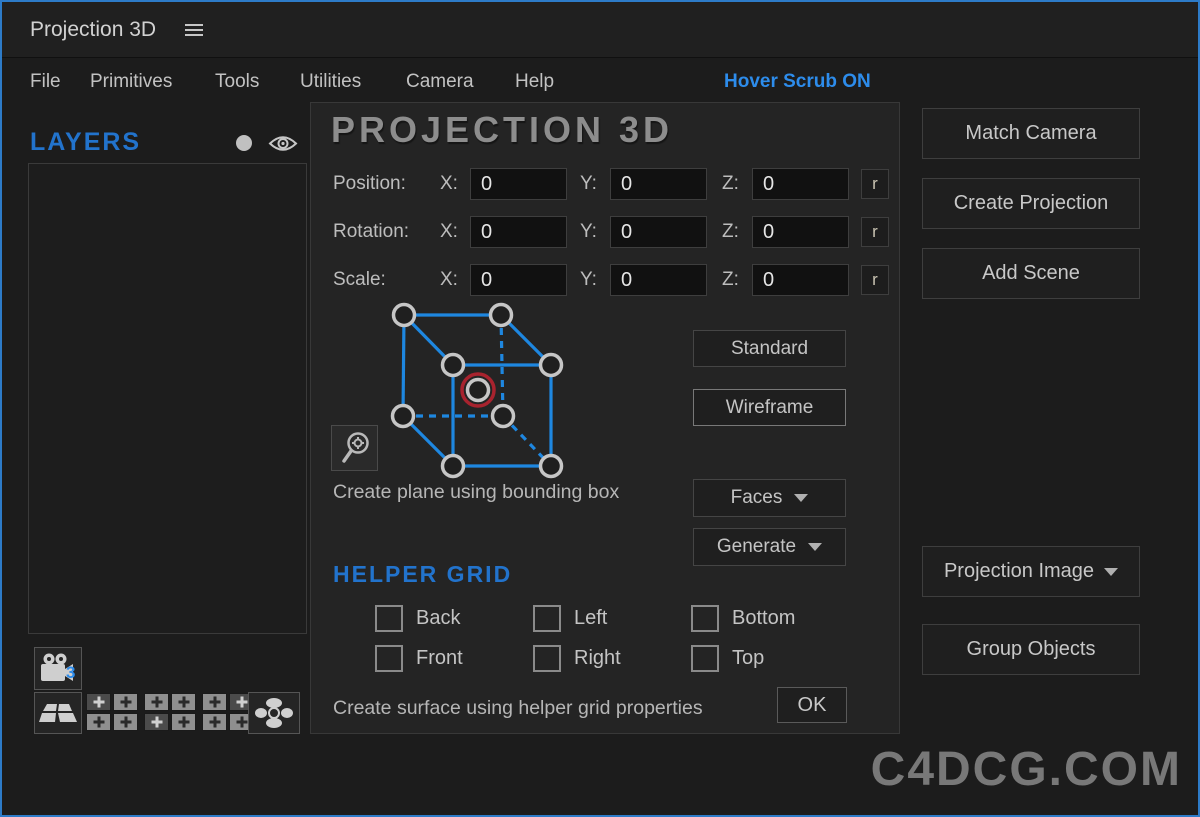 The width and height of the screenshot is (1200, 817). I want to click on ground-plane-button, so click(58, 713).